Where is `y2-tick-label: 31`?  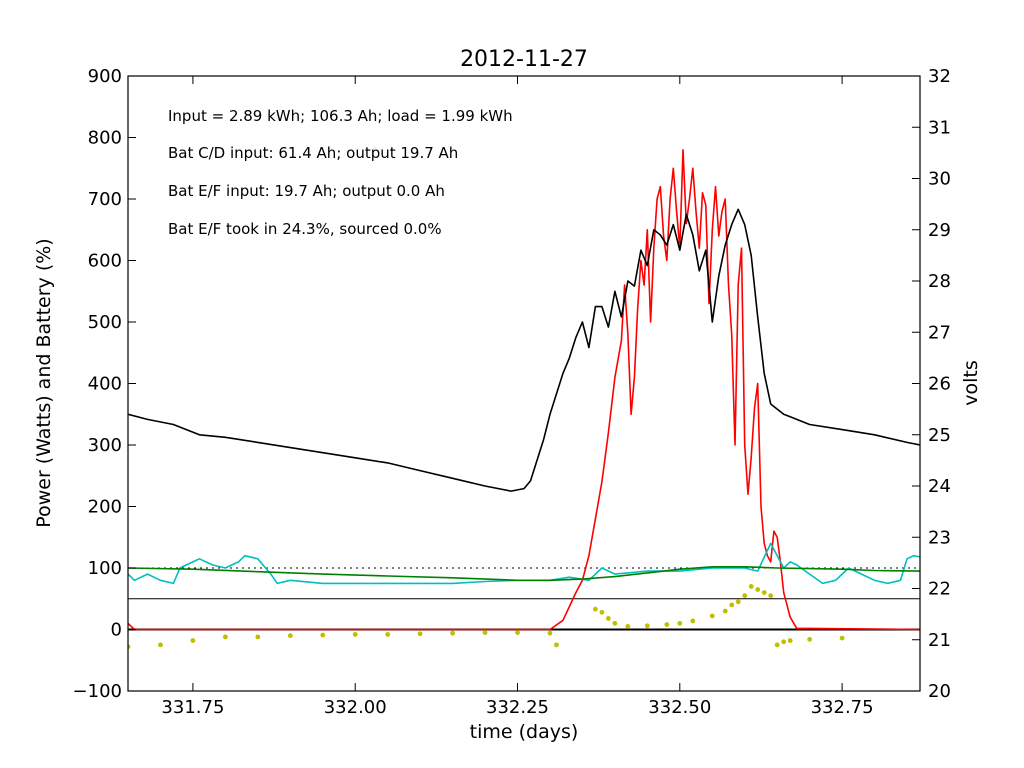
y2-tick-label: 31 is located at coordinates (939, 127).